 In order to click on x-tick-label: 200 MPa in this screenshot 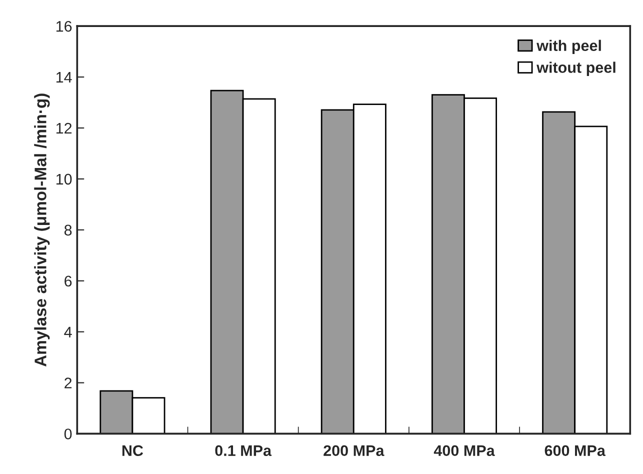, I will do `click(354, 450)`.